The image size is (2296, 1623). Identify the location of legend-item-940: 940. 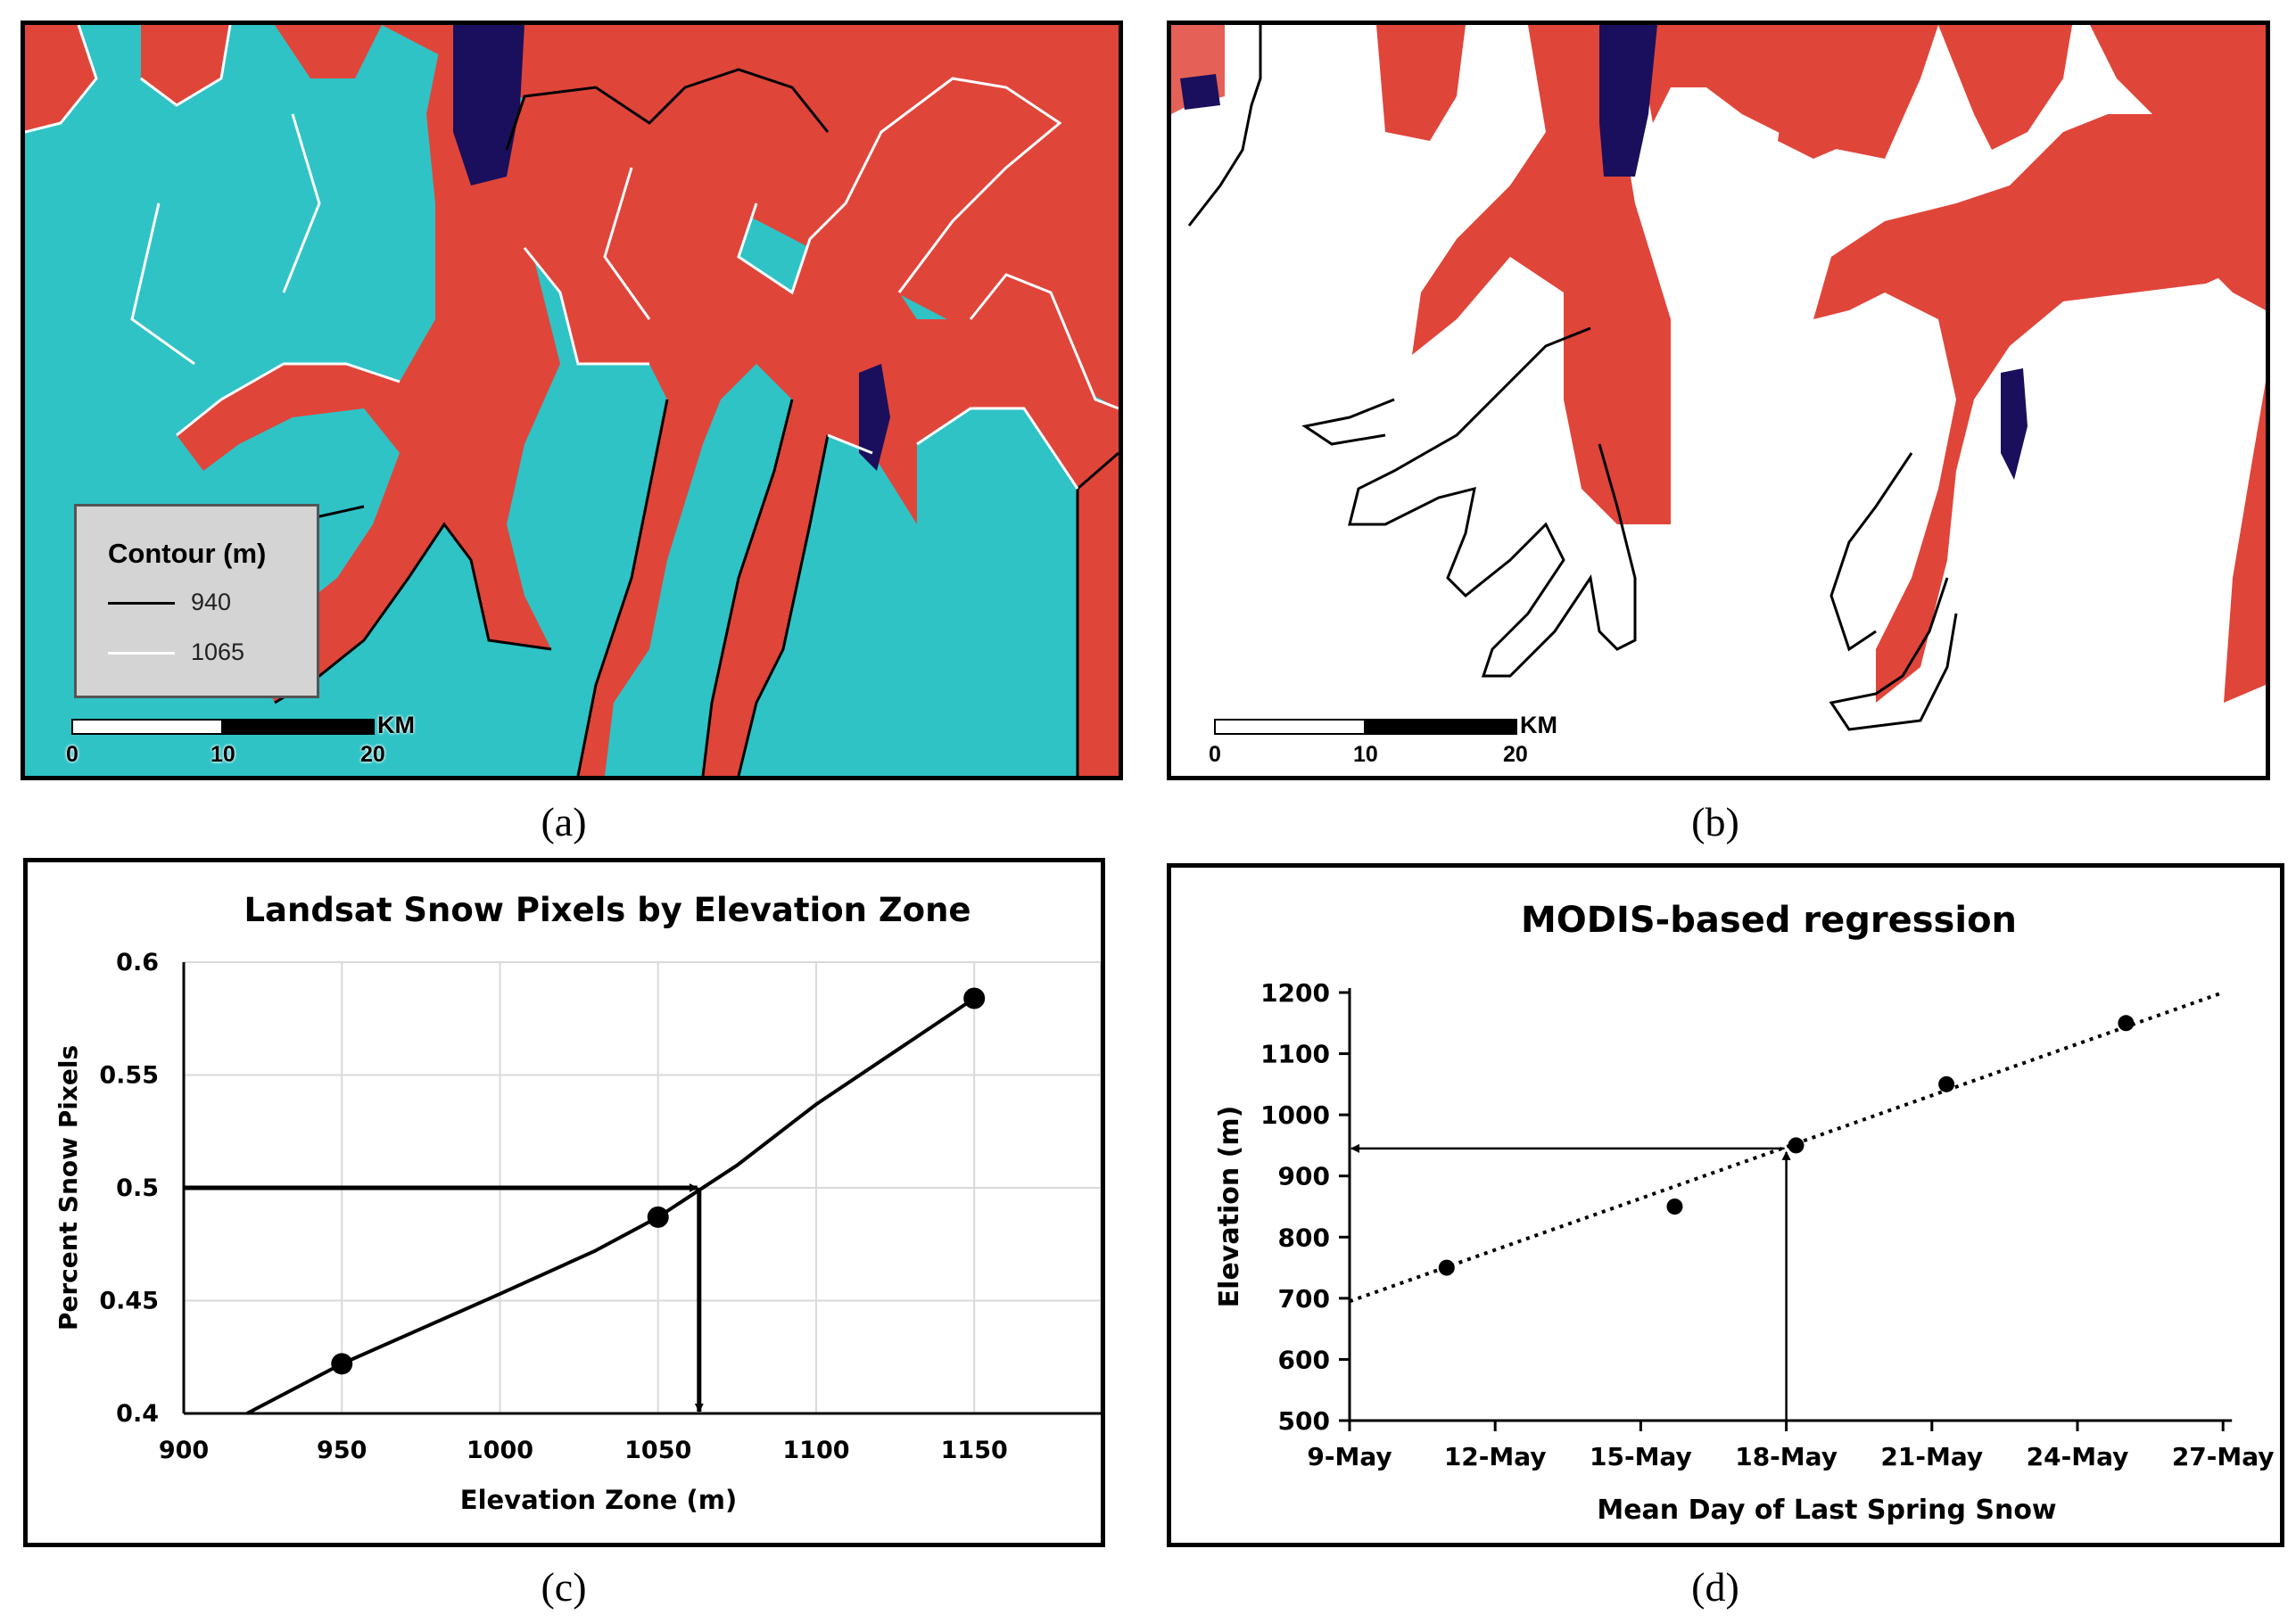
(169, 603).